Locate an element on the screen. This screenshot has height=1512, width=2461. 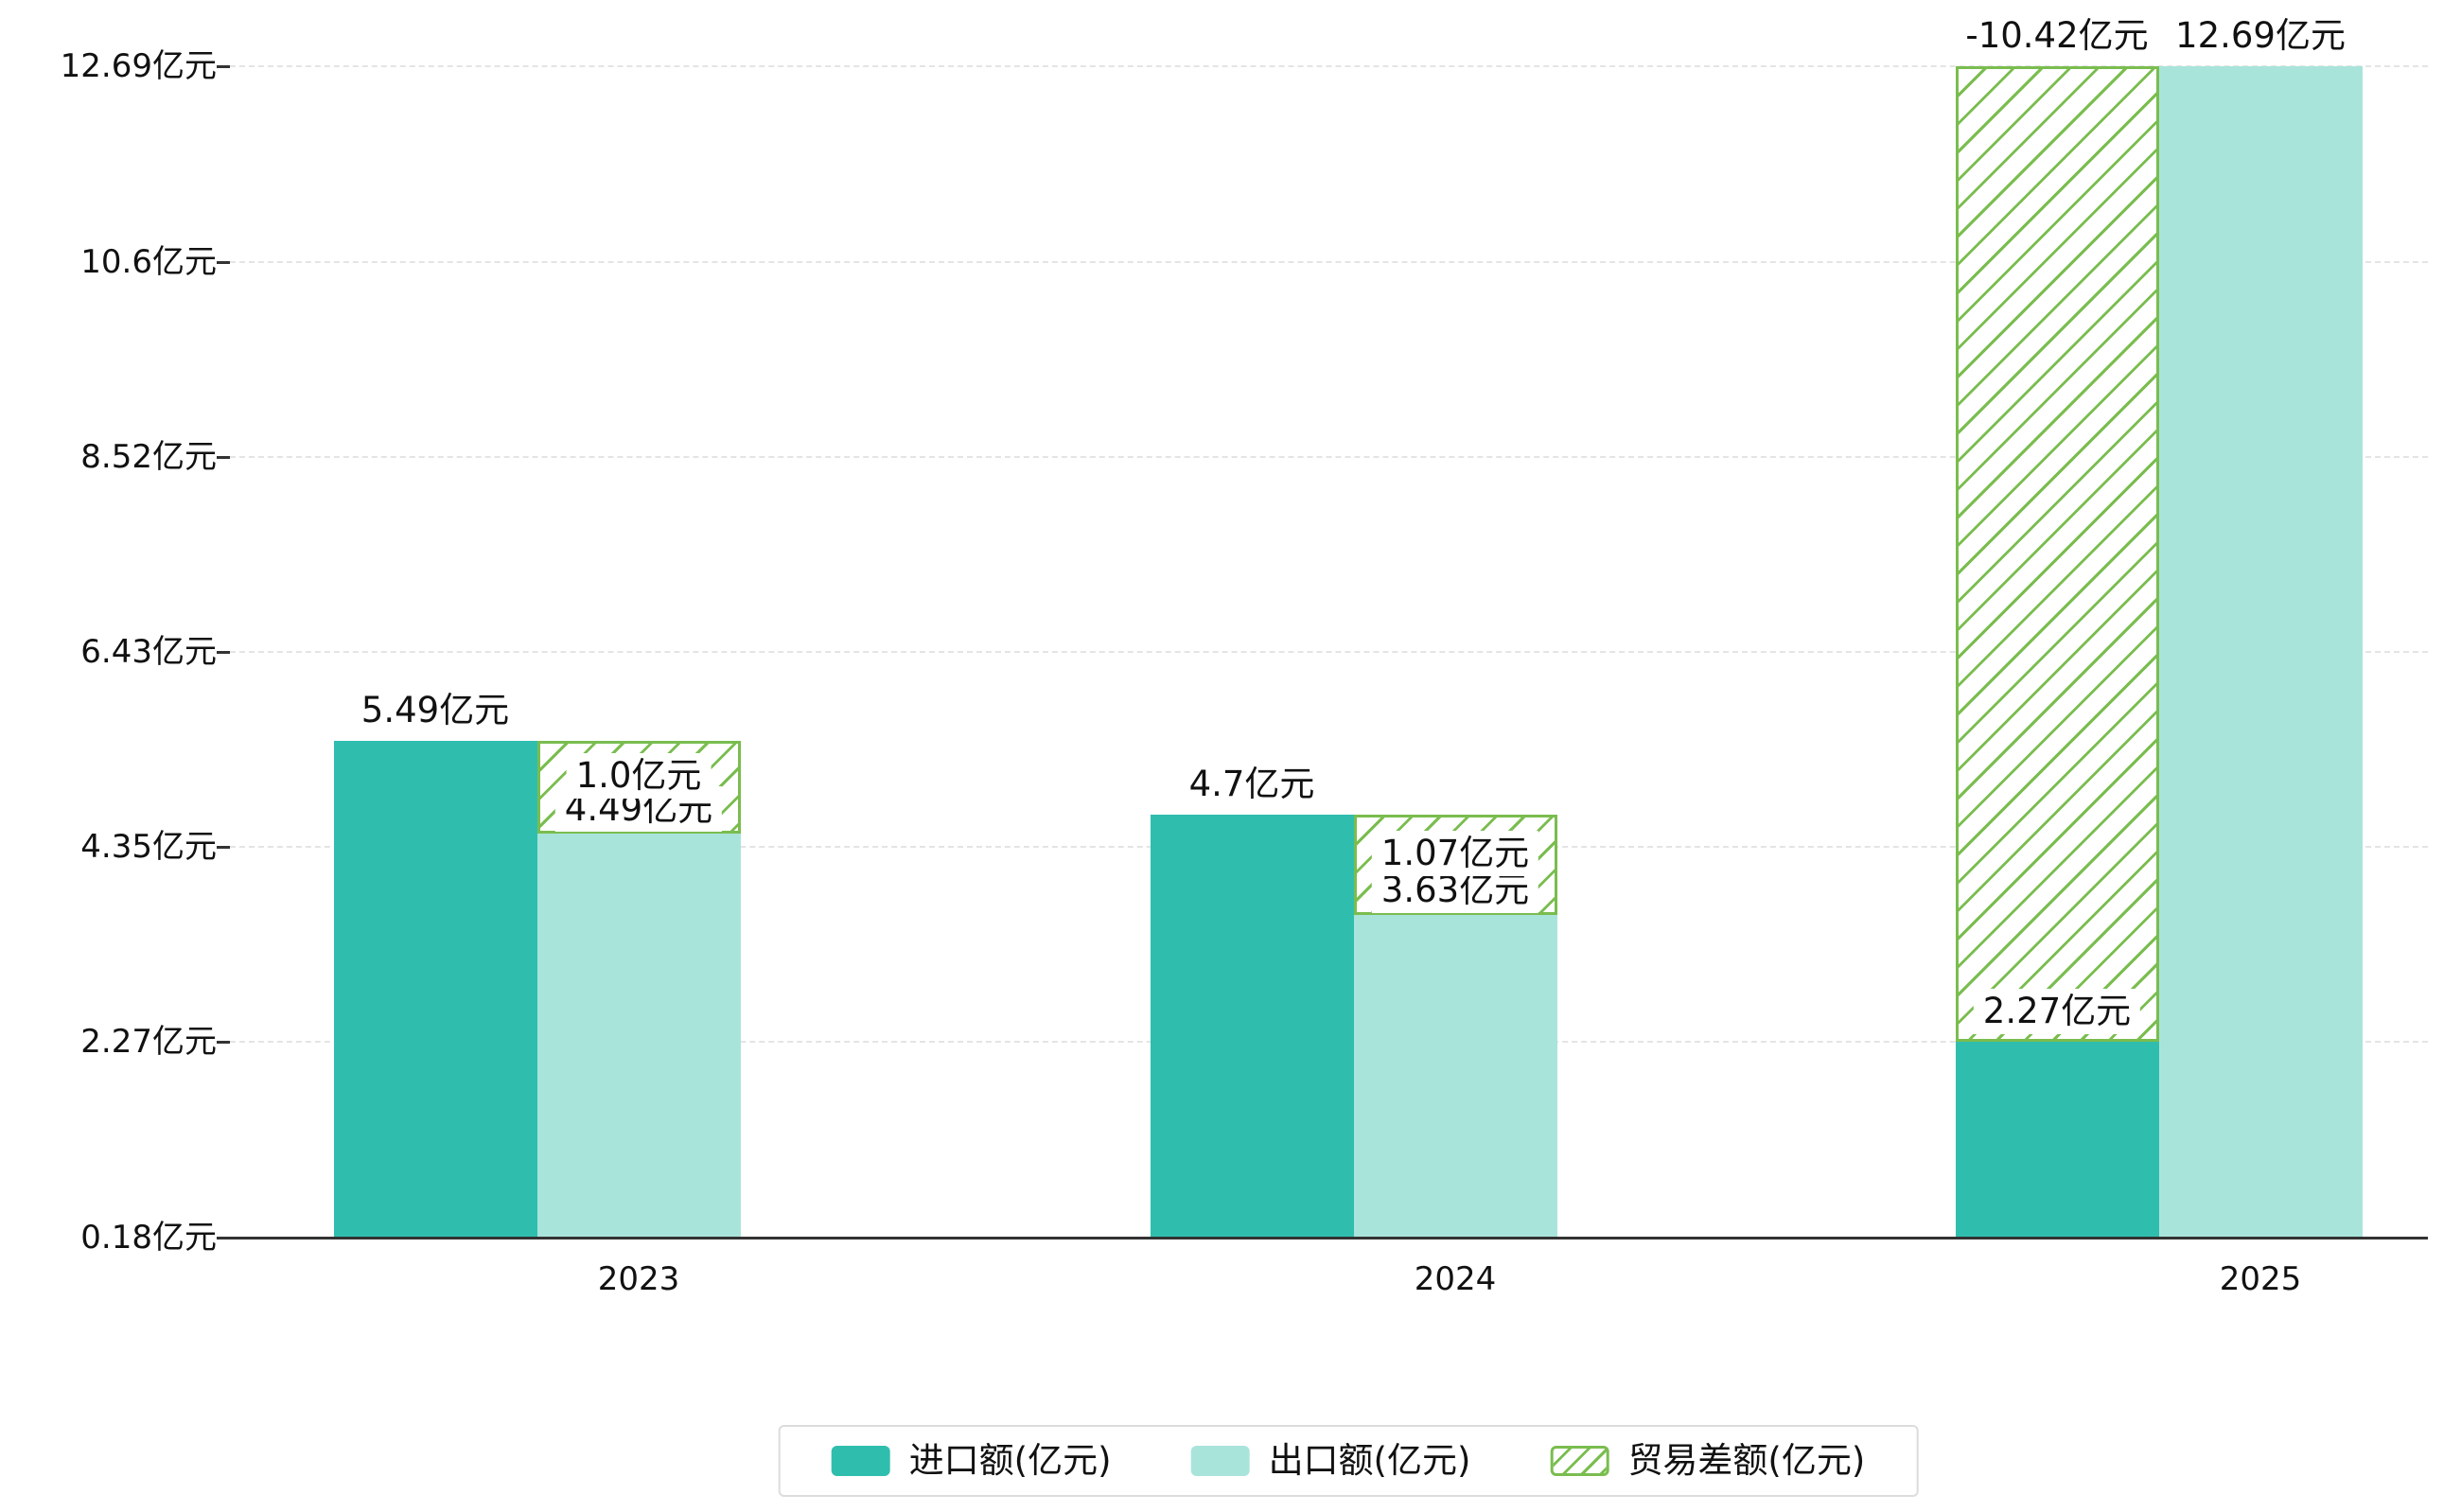
legend-swatch-import-icon is located at coordinates (860, 1461).